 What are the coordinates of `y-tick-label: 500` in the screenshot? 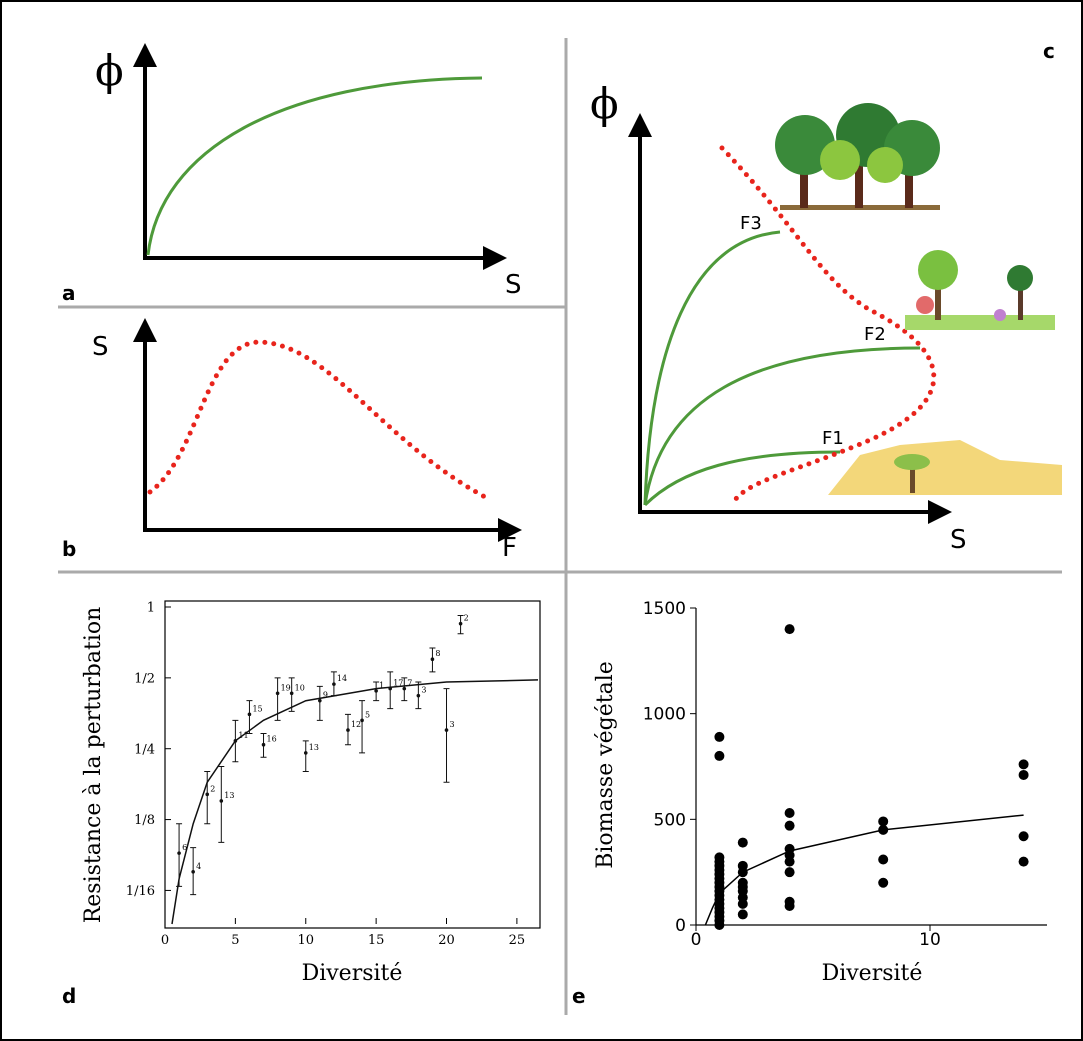 It's located at (670, 820).